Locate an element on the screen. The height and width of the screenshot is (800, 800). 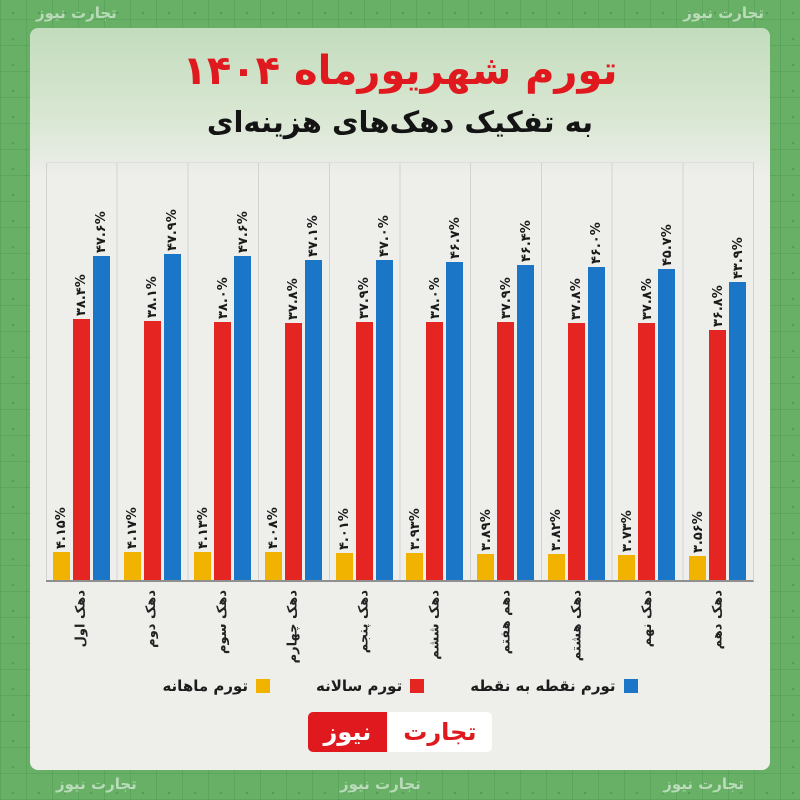
bar-value-label: ۳۸.۰% is located at coordinates (223, 297).